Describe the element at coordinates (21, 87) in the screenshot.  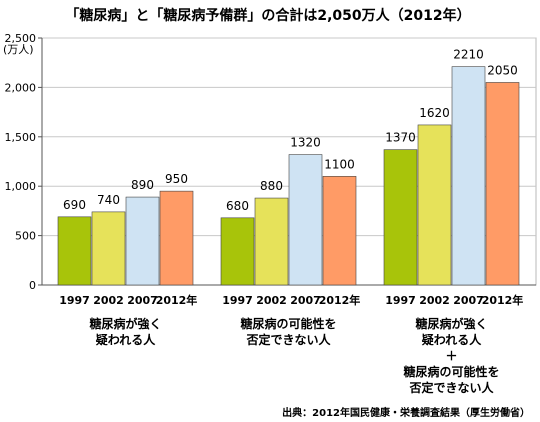
I see `y-tick-label: 2,000` at that location.